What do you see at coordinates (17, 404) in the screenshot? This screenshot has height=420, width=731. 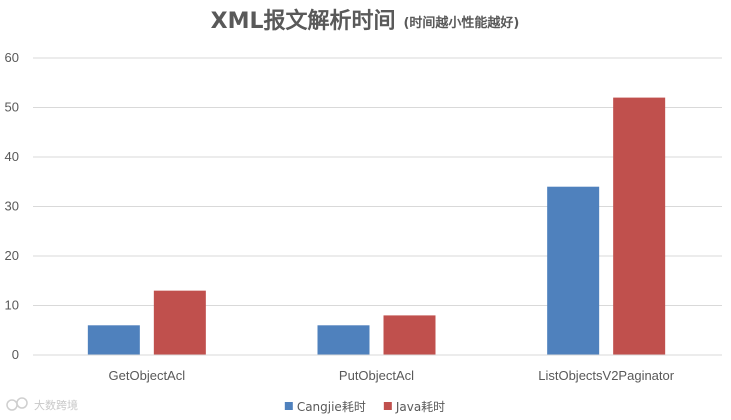 I see `watermark-logo-icon` at bounding box center [17, 404].